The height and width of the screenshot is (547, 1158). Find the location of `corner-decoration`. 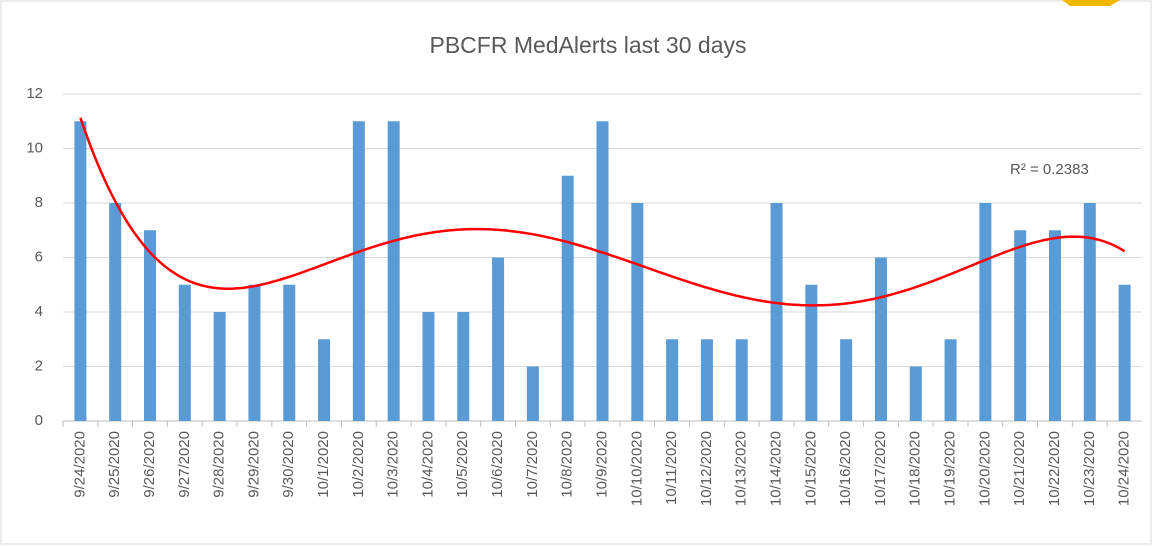

corner-decoration is located at coordinates (1091, 3).